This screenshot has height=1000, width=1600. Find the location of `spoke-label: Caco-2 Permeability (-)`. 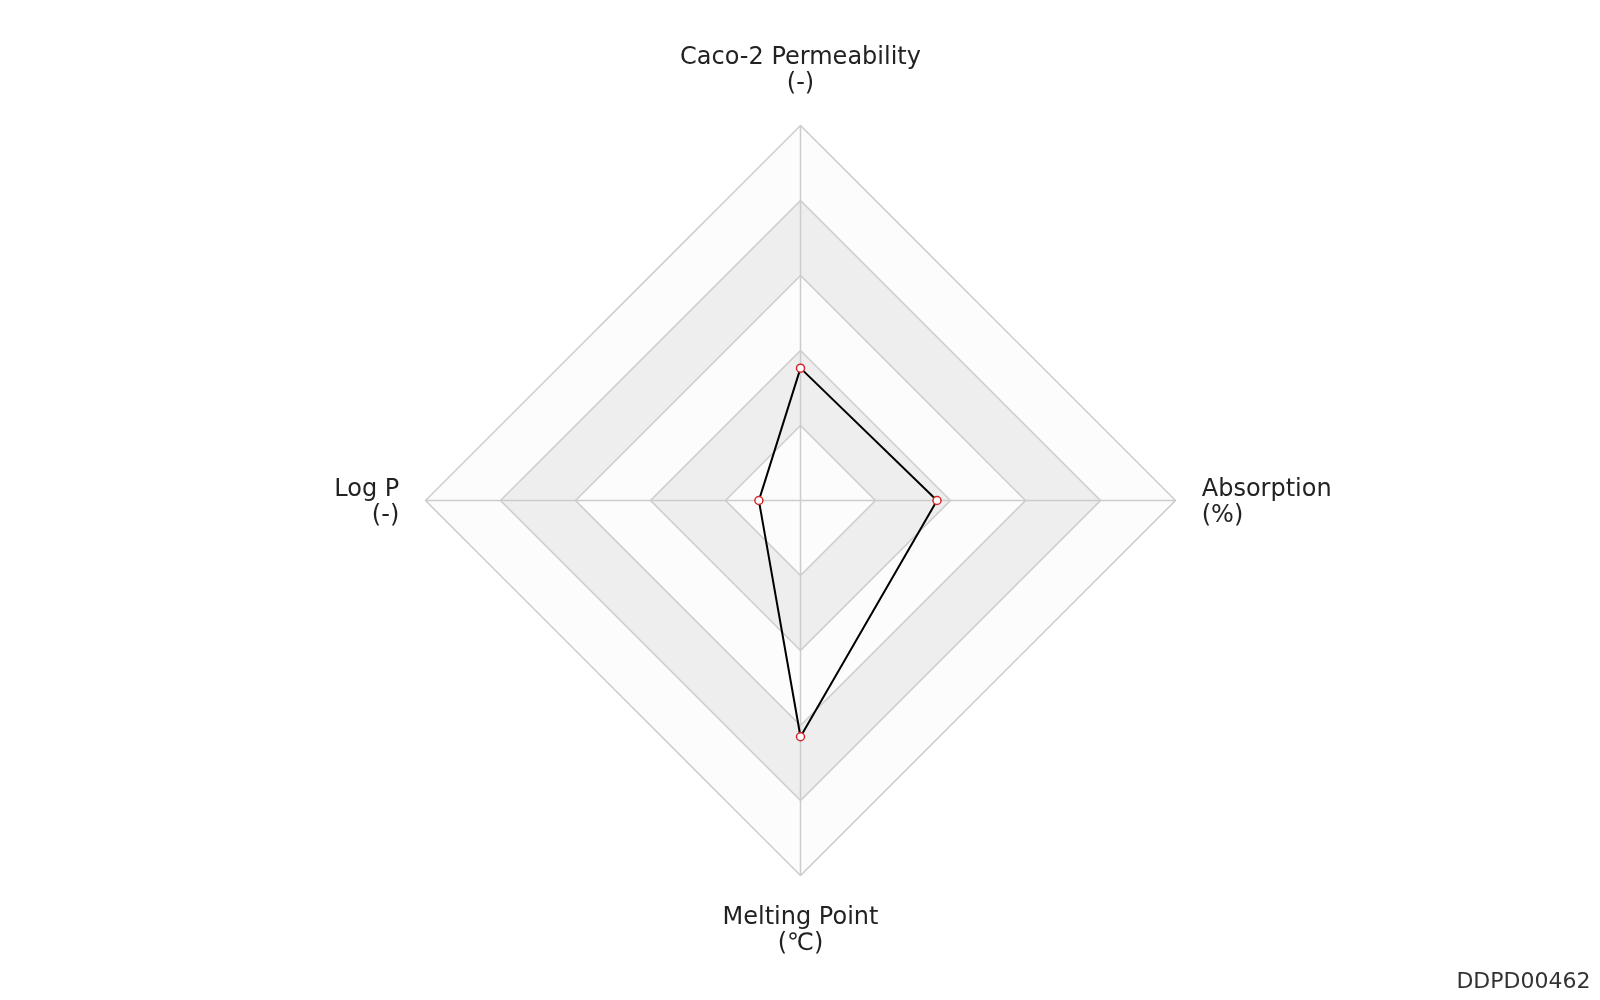

spoke-label: Caco-2 Permeability (-) is located at coordinates (800, 68).